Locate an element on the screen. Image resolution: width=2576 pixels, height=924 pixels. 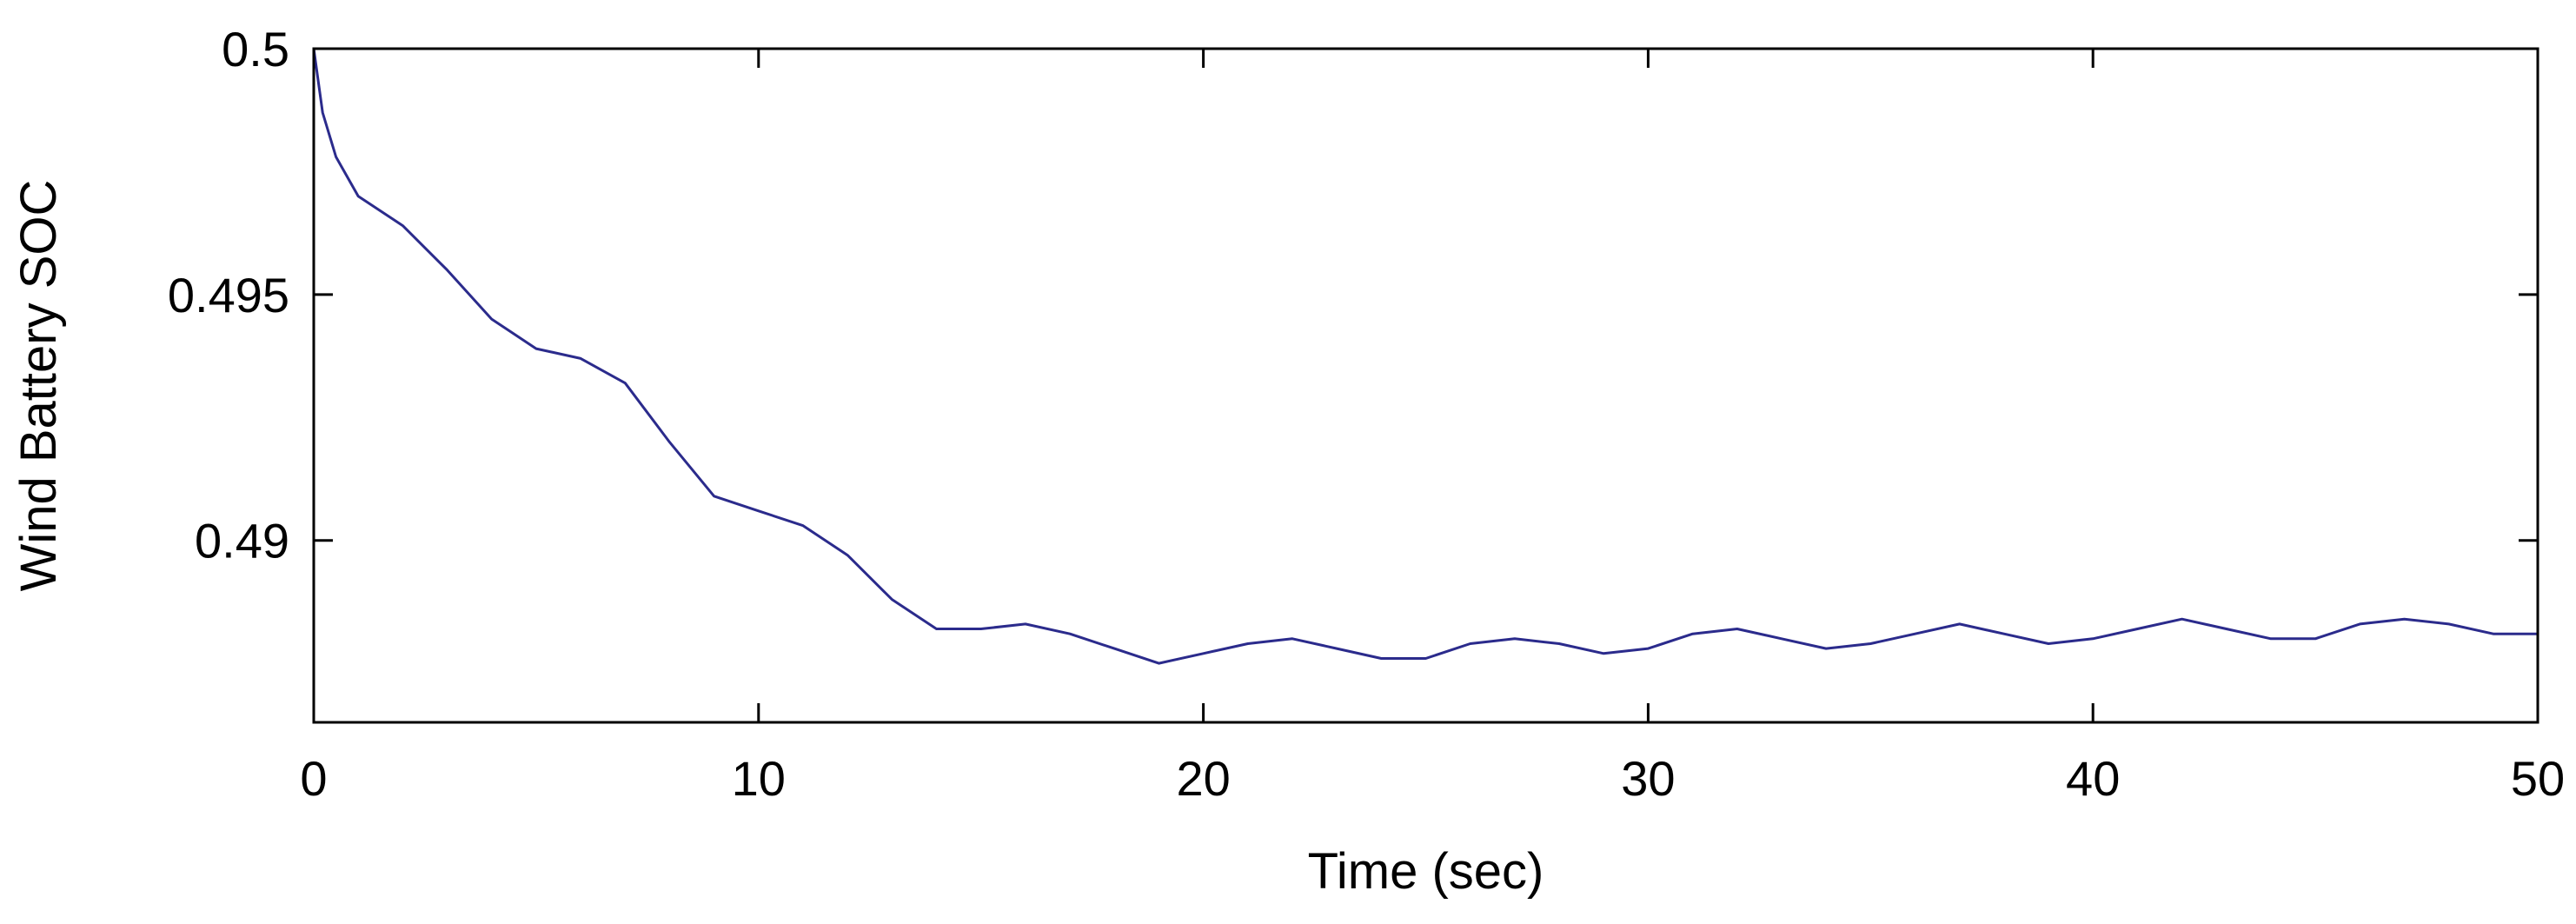
x-tick-label: 50 is located at coordinates (2538, 778).